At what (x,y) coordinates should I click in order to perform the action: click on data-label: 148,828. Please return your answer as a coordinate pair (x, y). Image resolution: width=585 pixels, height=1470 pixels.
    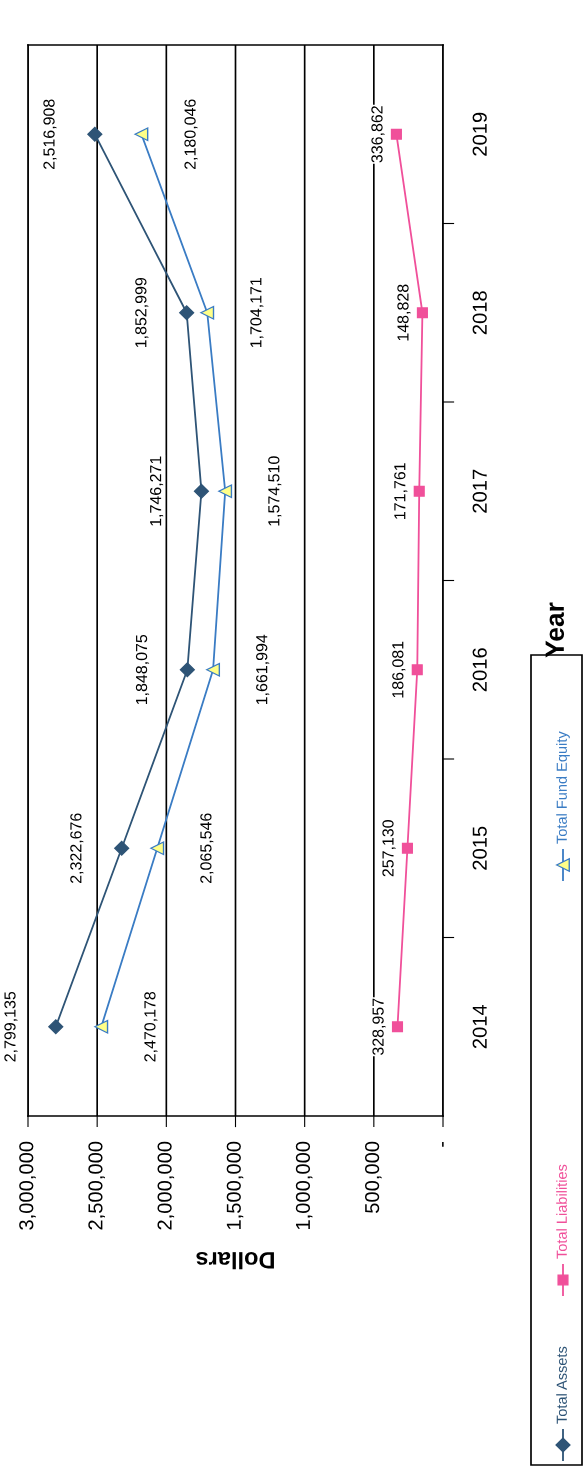
    Looking at the image, I should click on (404, 312).